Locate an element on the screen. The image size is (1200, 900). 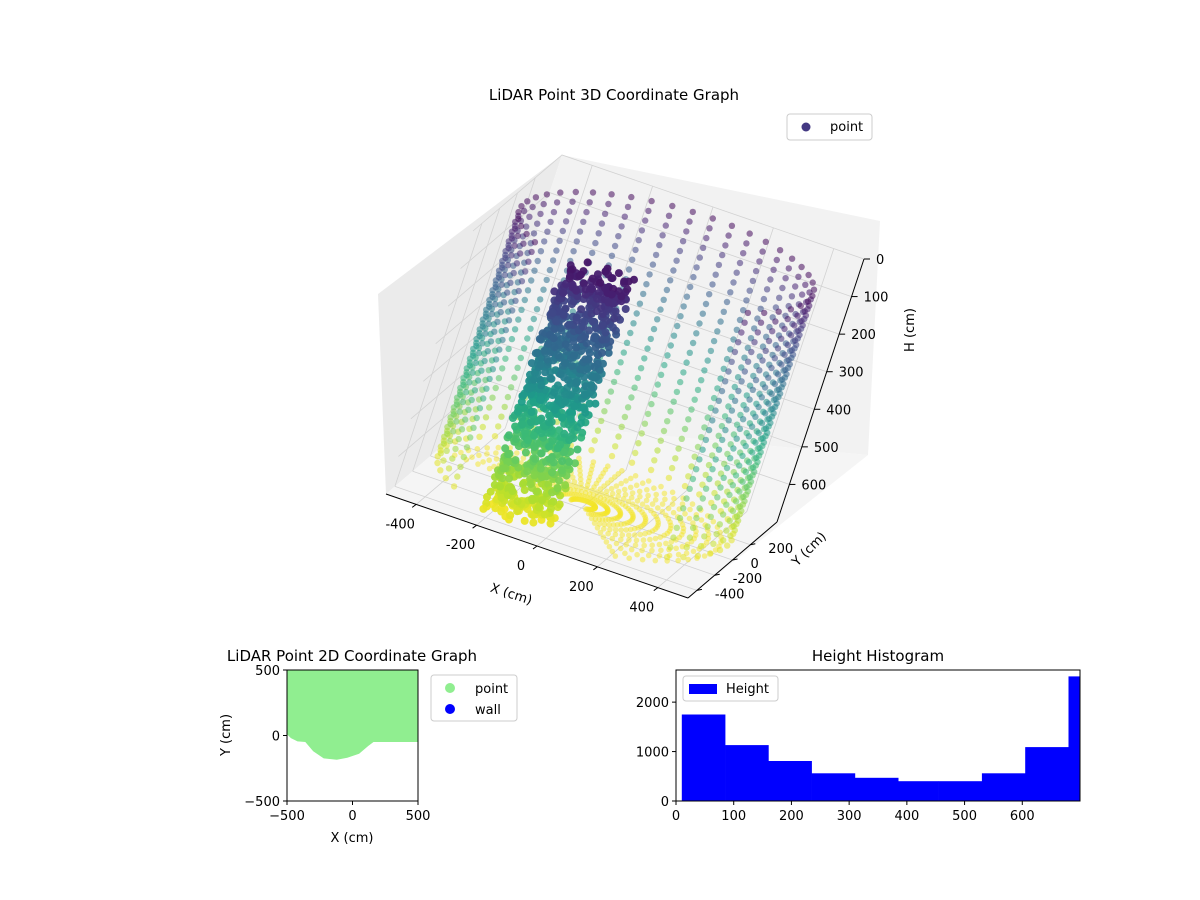
x-tick is located at coordinates (474, 526).